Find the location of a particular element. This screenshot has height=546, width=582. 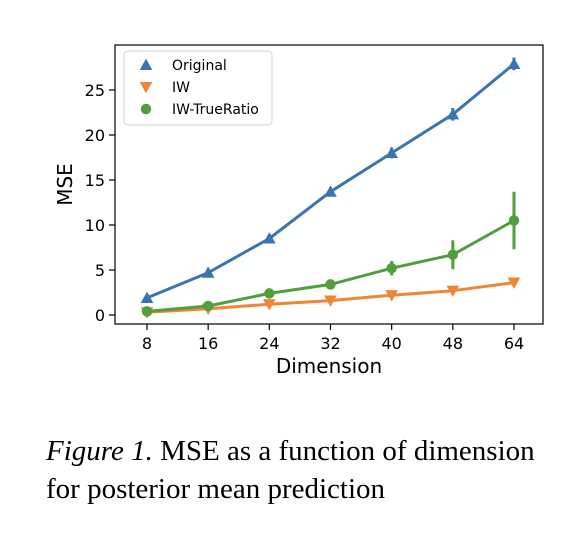

x-axis-title: Dimension is located at coordinates (329, 366).